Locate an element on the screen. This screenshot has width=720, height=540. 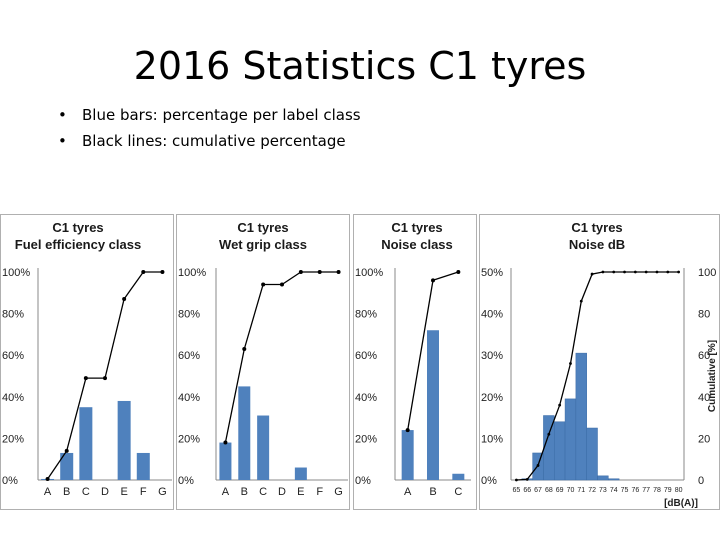
chart-title: Noise dB is located at coordinates (597, 244).